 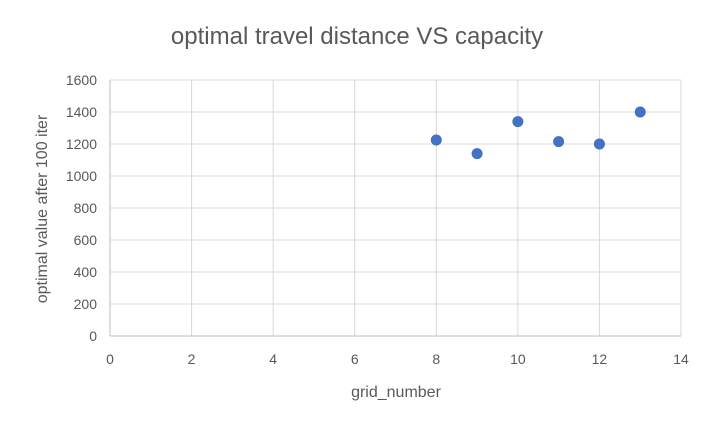 I want to click on x-tick-label: 0, so click(x=110, y=359).